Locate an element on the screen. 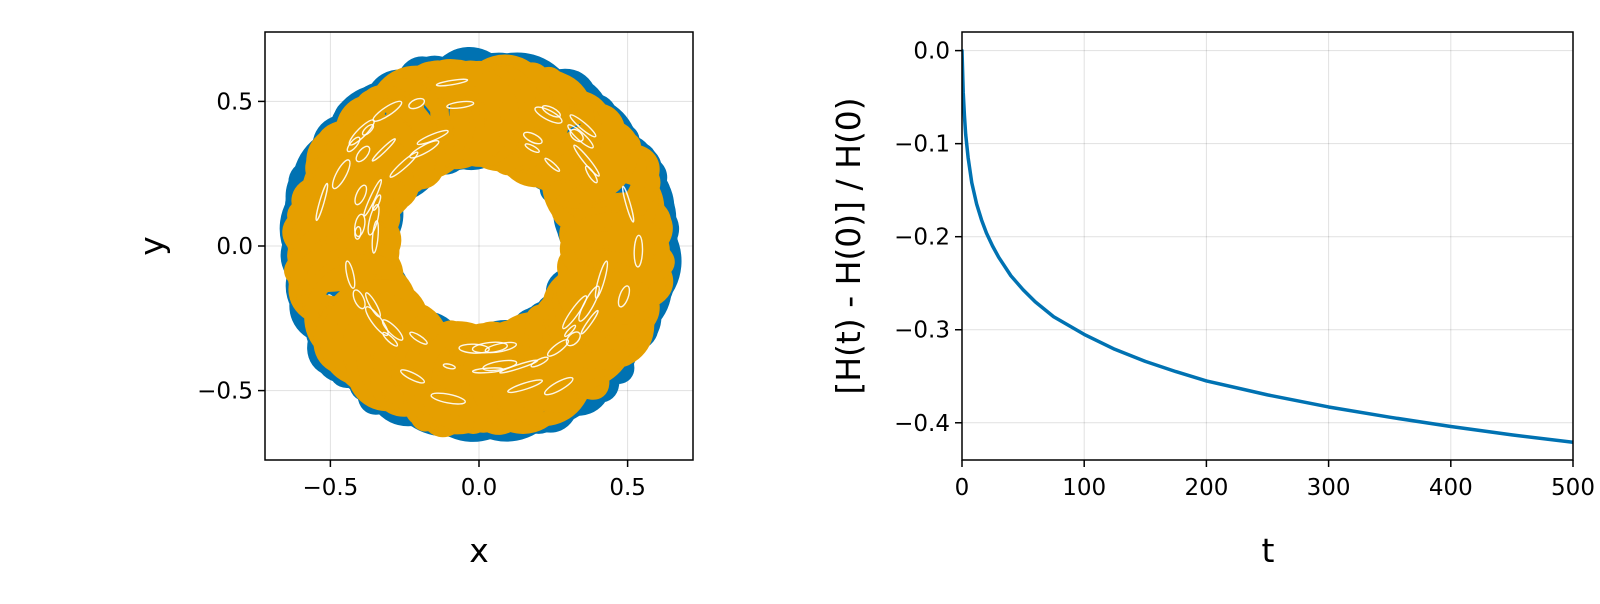 The height and width of the screenshot is (604, 1600). left-x-tick-label: 0.0 is located at coordinates (479, 488).